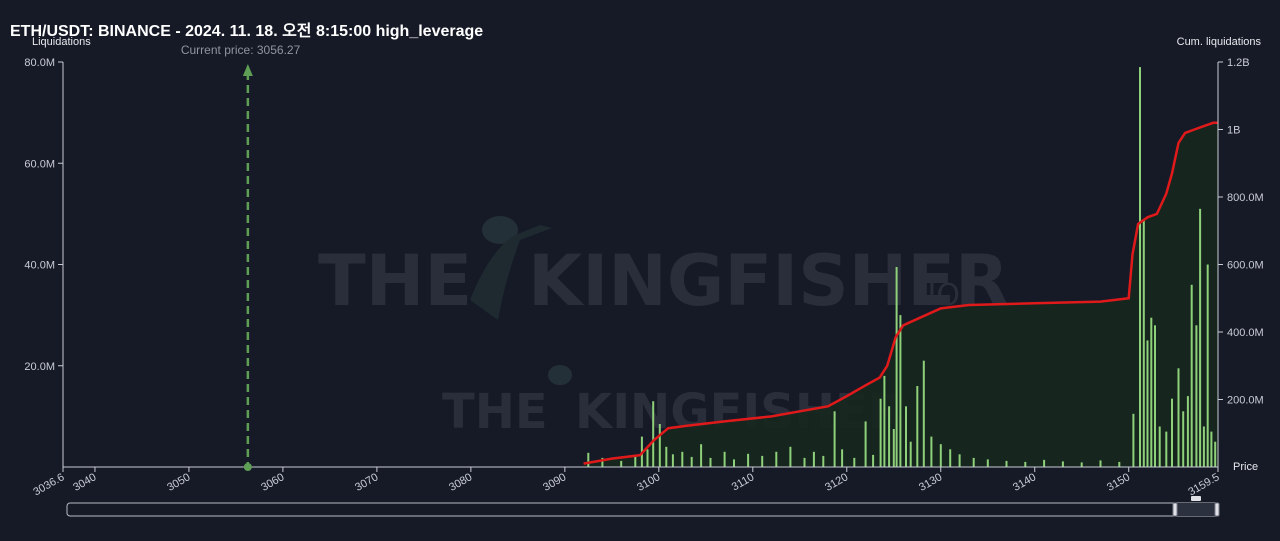 The height and width of the screenshot is (541, 1280). Describe the element at coordinates (642, 509) in the screenshot. I see `range-slider-track` at that location.